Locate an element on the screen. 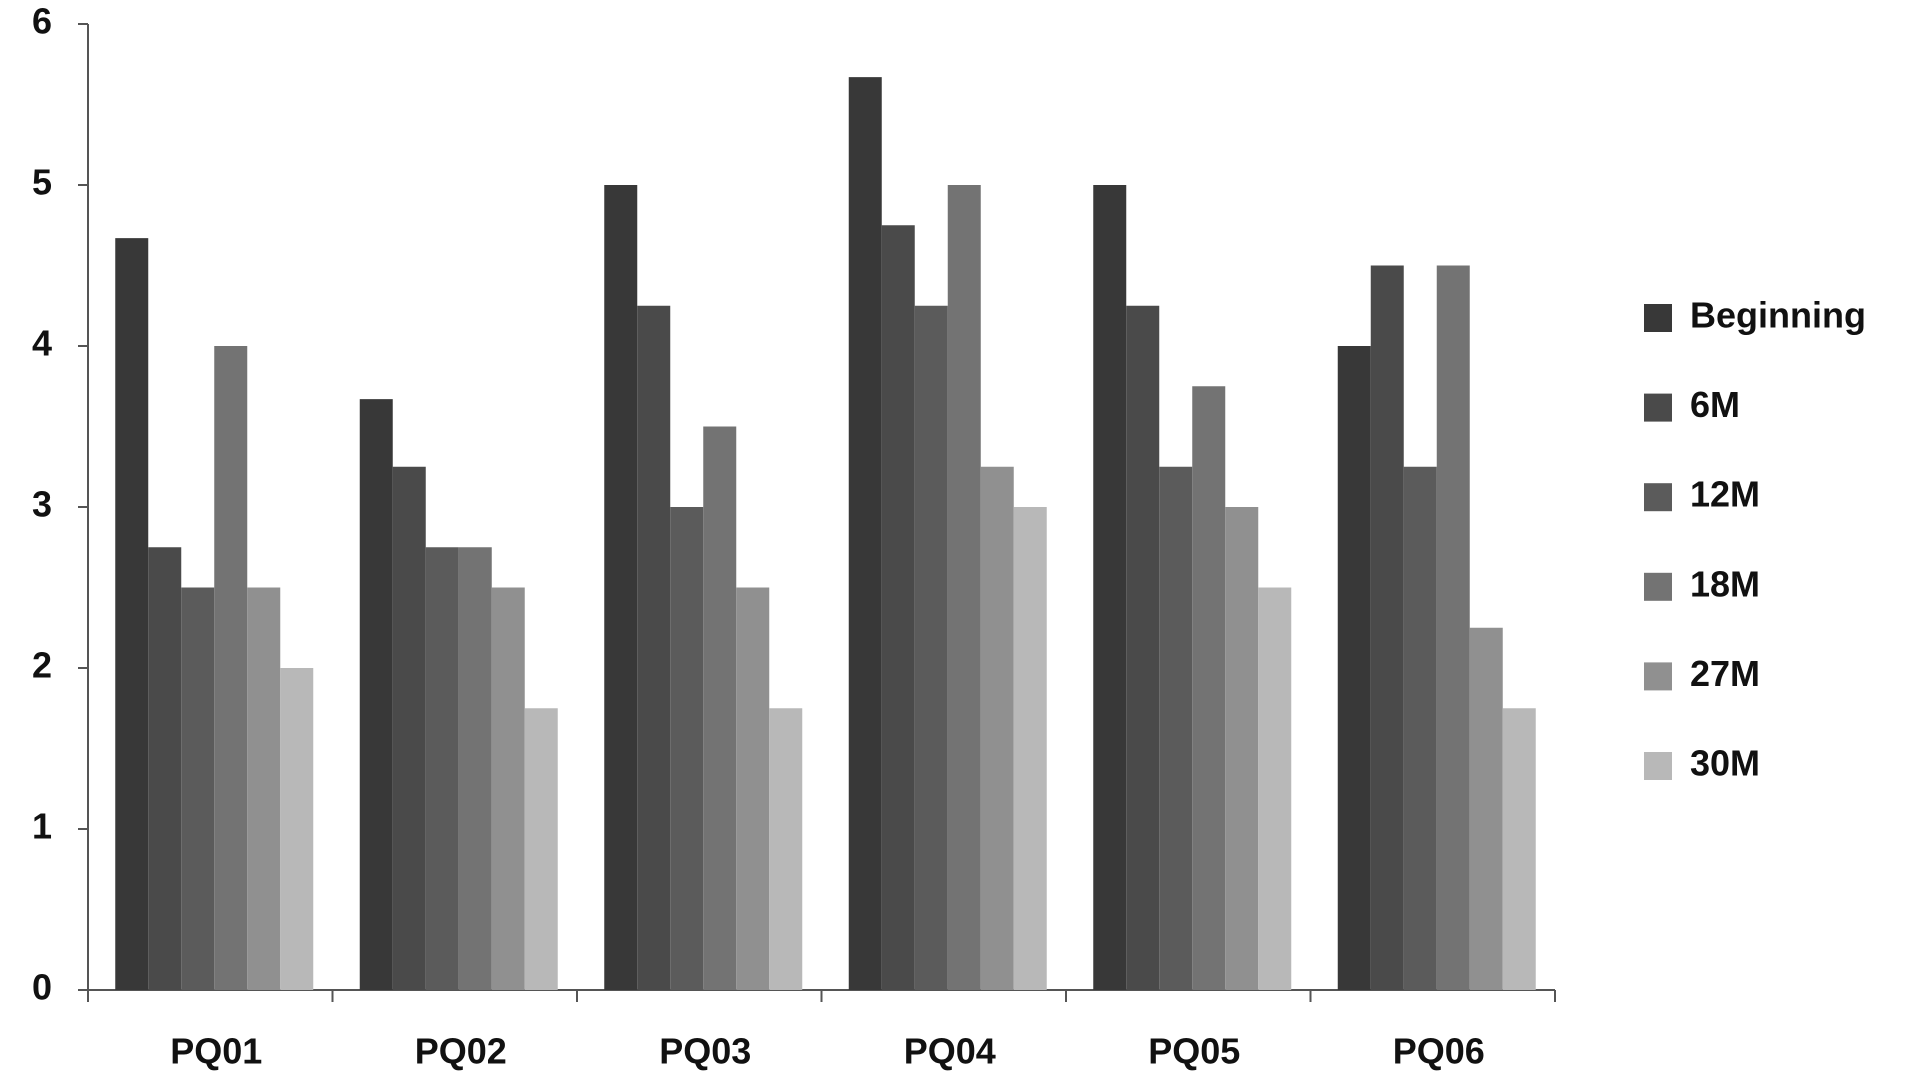 This screenshot has height=1083, width=1917. legend-label: 30M is located at coordinates (1725, 763).